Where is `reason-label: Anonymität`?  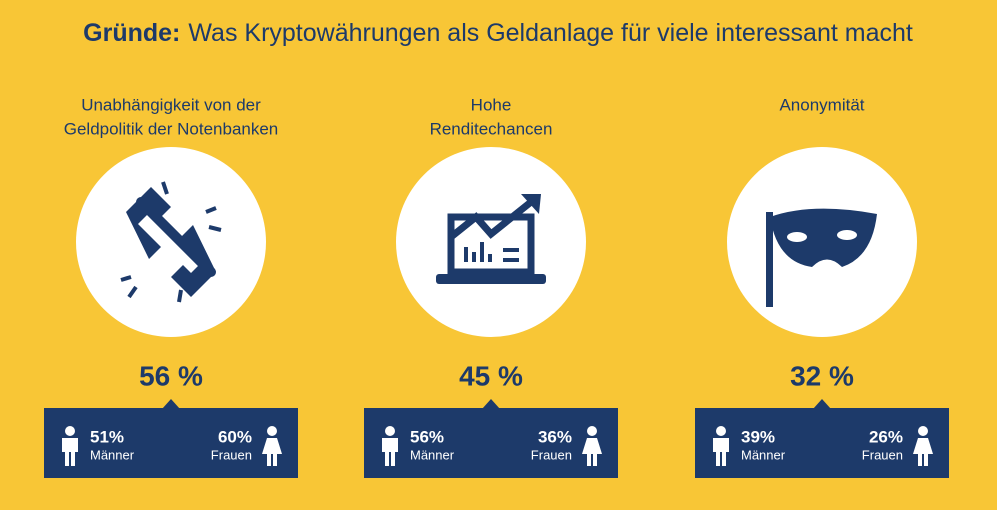 reason-label: Anonymität is located at coordinates (821, 104).